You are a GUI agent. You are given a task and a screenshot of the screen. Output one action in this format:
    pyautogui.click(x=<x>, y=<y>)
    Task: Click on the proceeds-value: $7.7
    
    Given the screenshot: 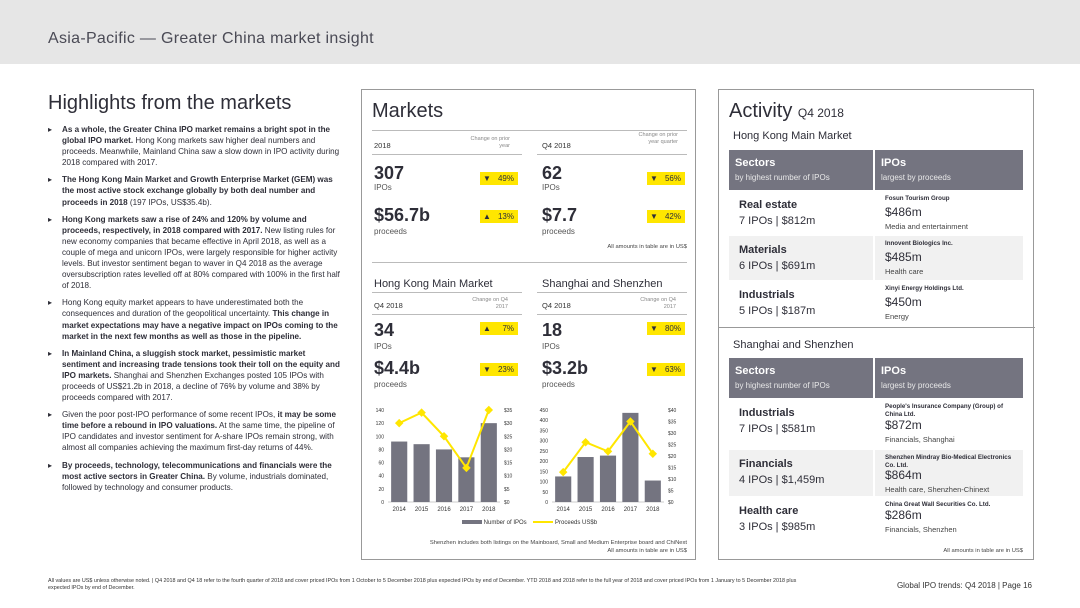 What is the action you would take?
    pyautogui.click(x=560, y=215)
    